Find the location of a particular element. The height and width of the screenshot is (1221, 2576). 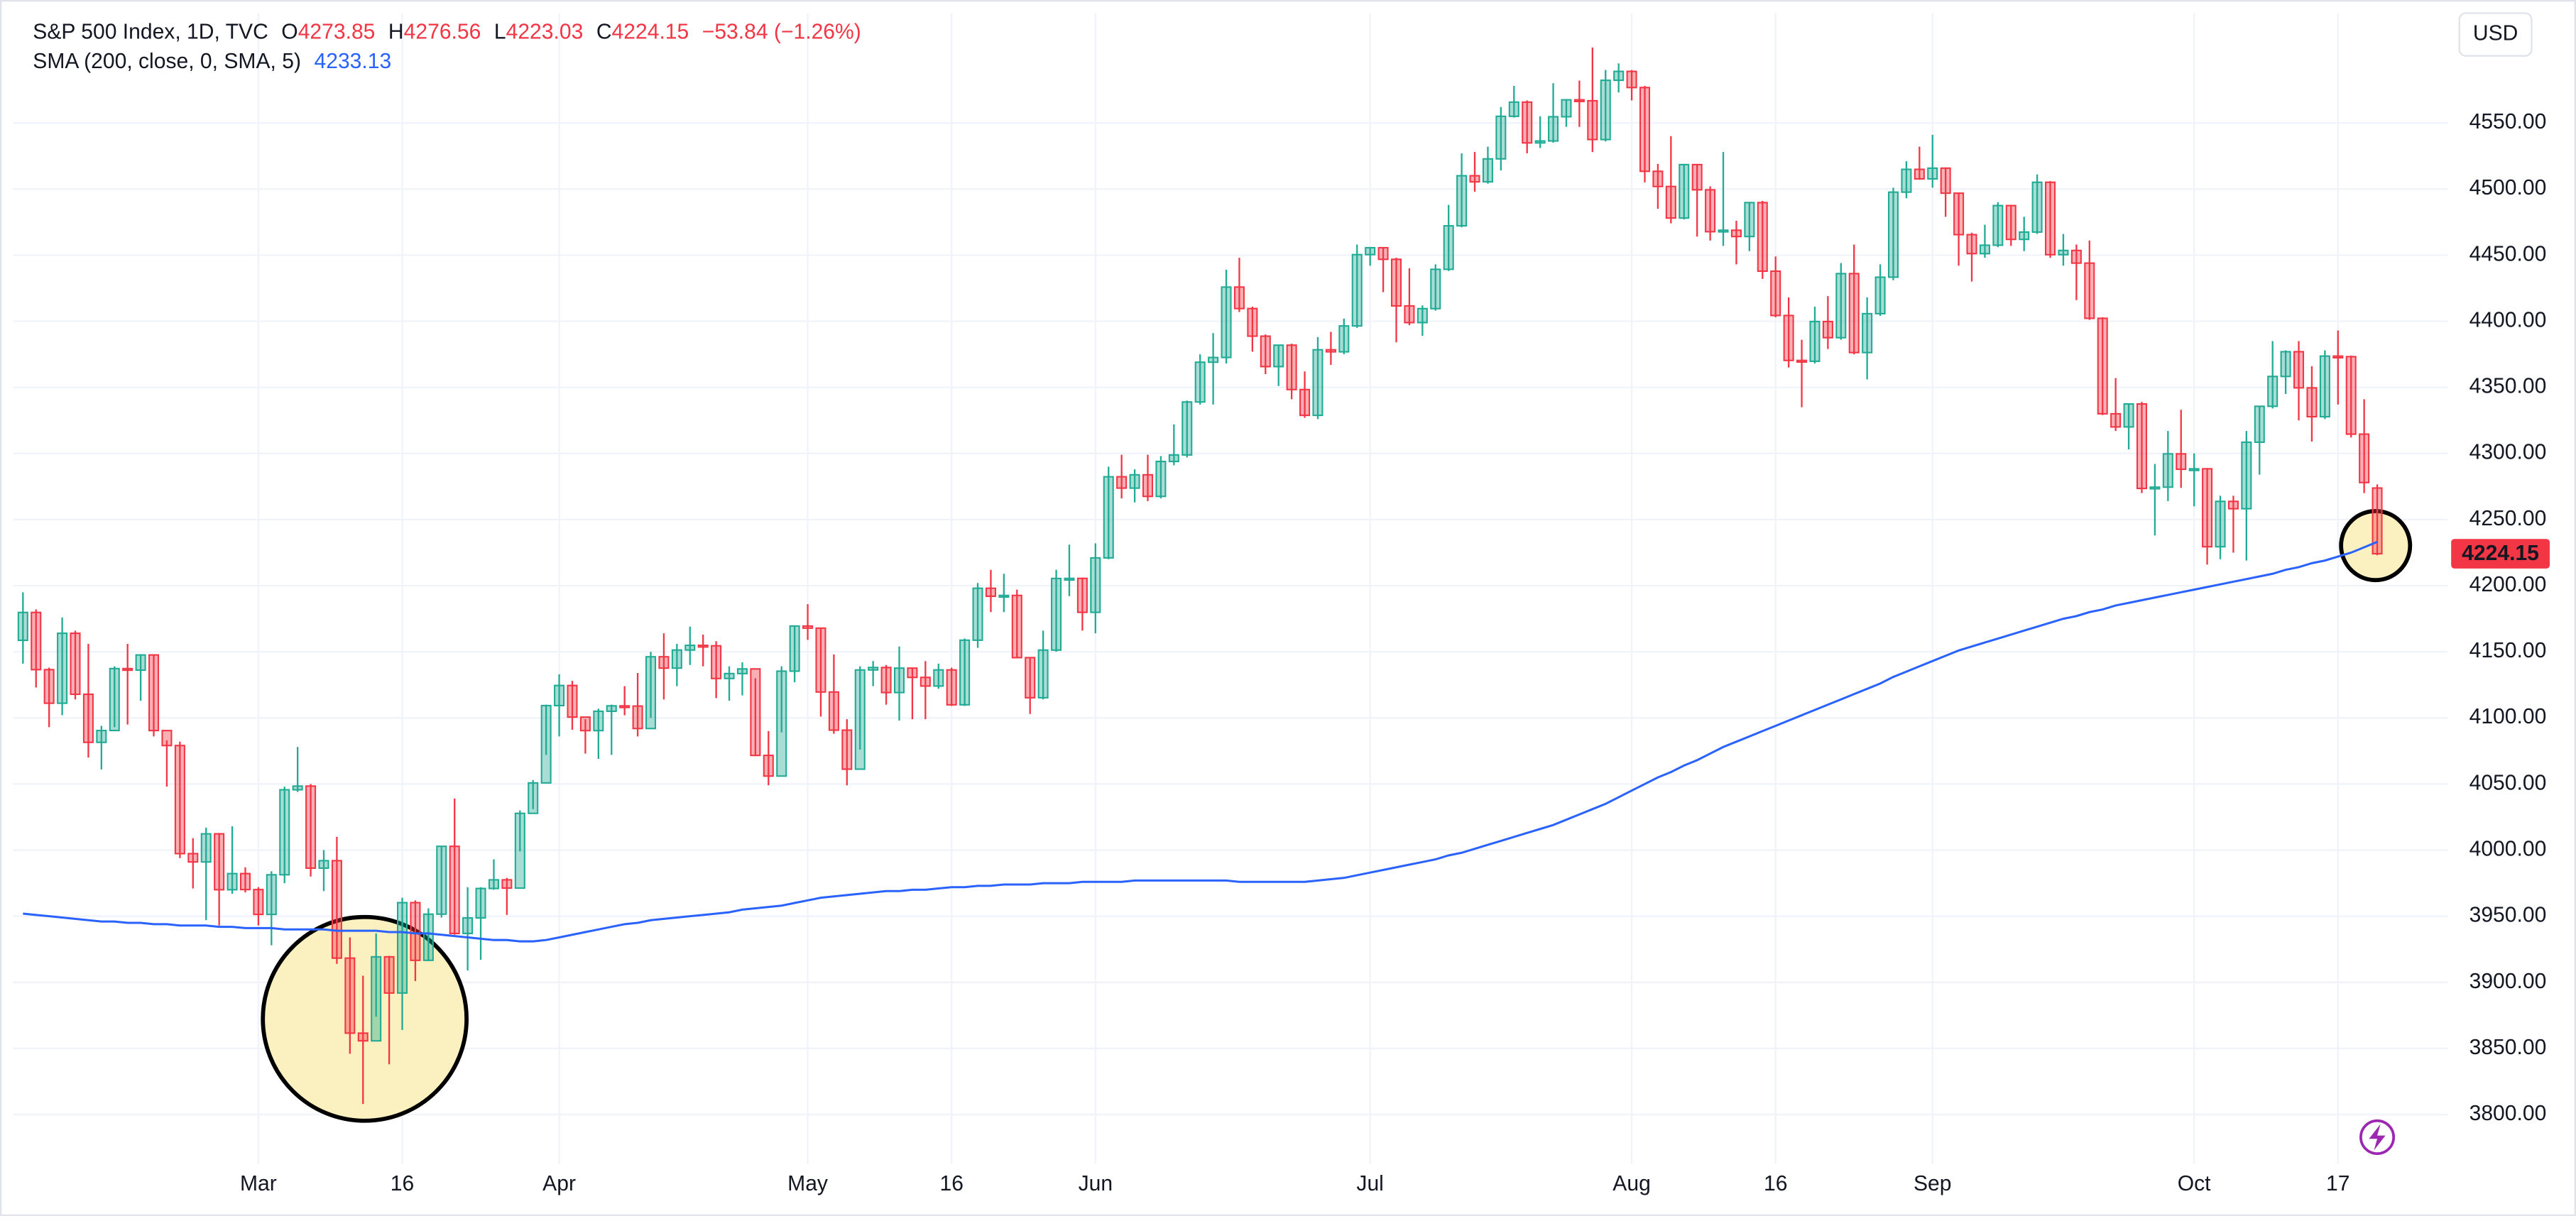

y-tick-label: 4550.00 is located at coordinates (2508, 121).